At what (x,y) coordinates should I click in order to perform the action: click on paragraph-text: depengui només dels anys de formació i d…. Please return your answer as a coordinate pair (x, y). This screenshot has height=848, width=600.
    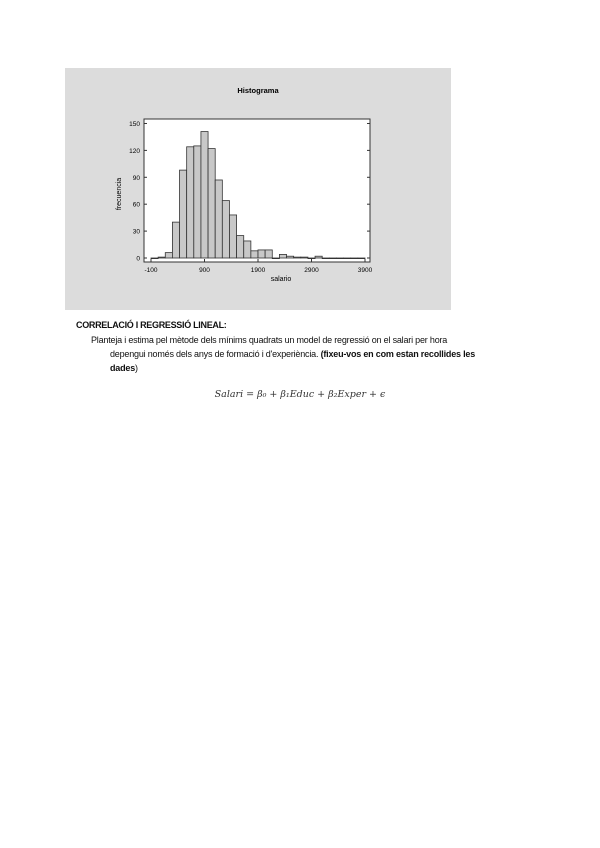
    Looking at the image, I should click on (215, 354).